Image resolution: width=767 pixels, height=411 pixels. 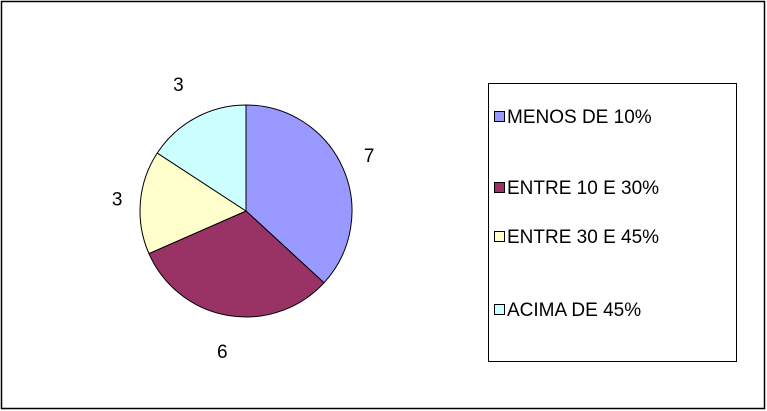 What do you see at coordinates (369, 156) in the screenshot?
I see `data-label: 7` at bounding box center [369, 156].